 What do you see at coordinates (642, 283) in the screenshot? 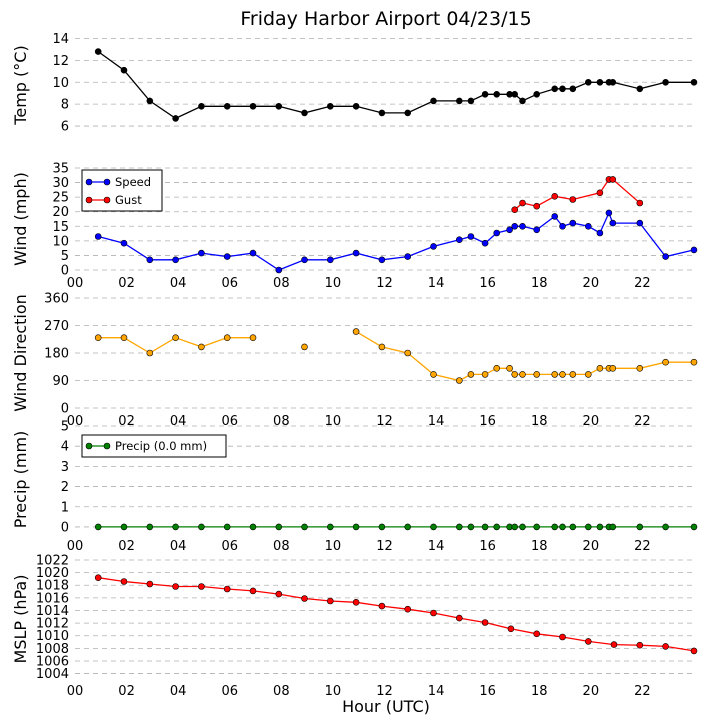
I see `xtick-label-wind: 22` at bounding box center [642, 283].